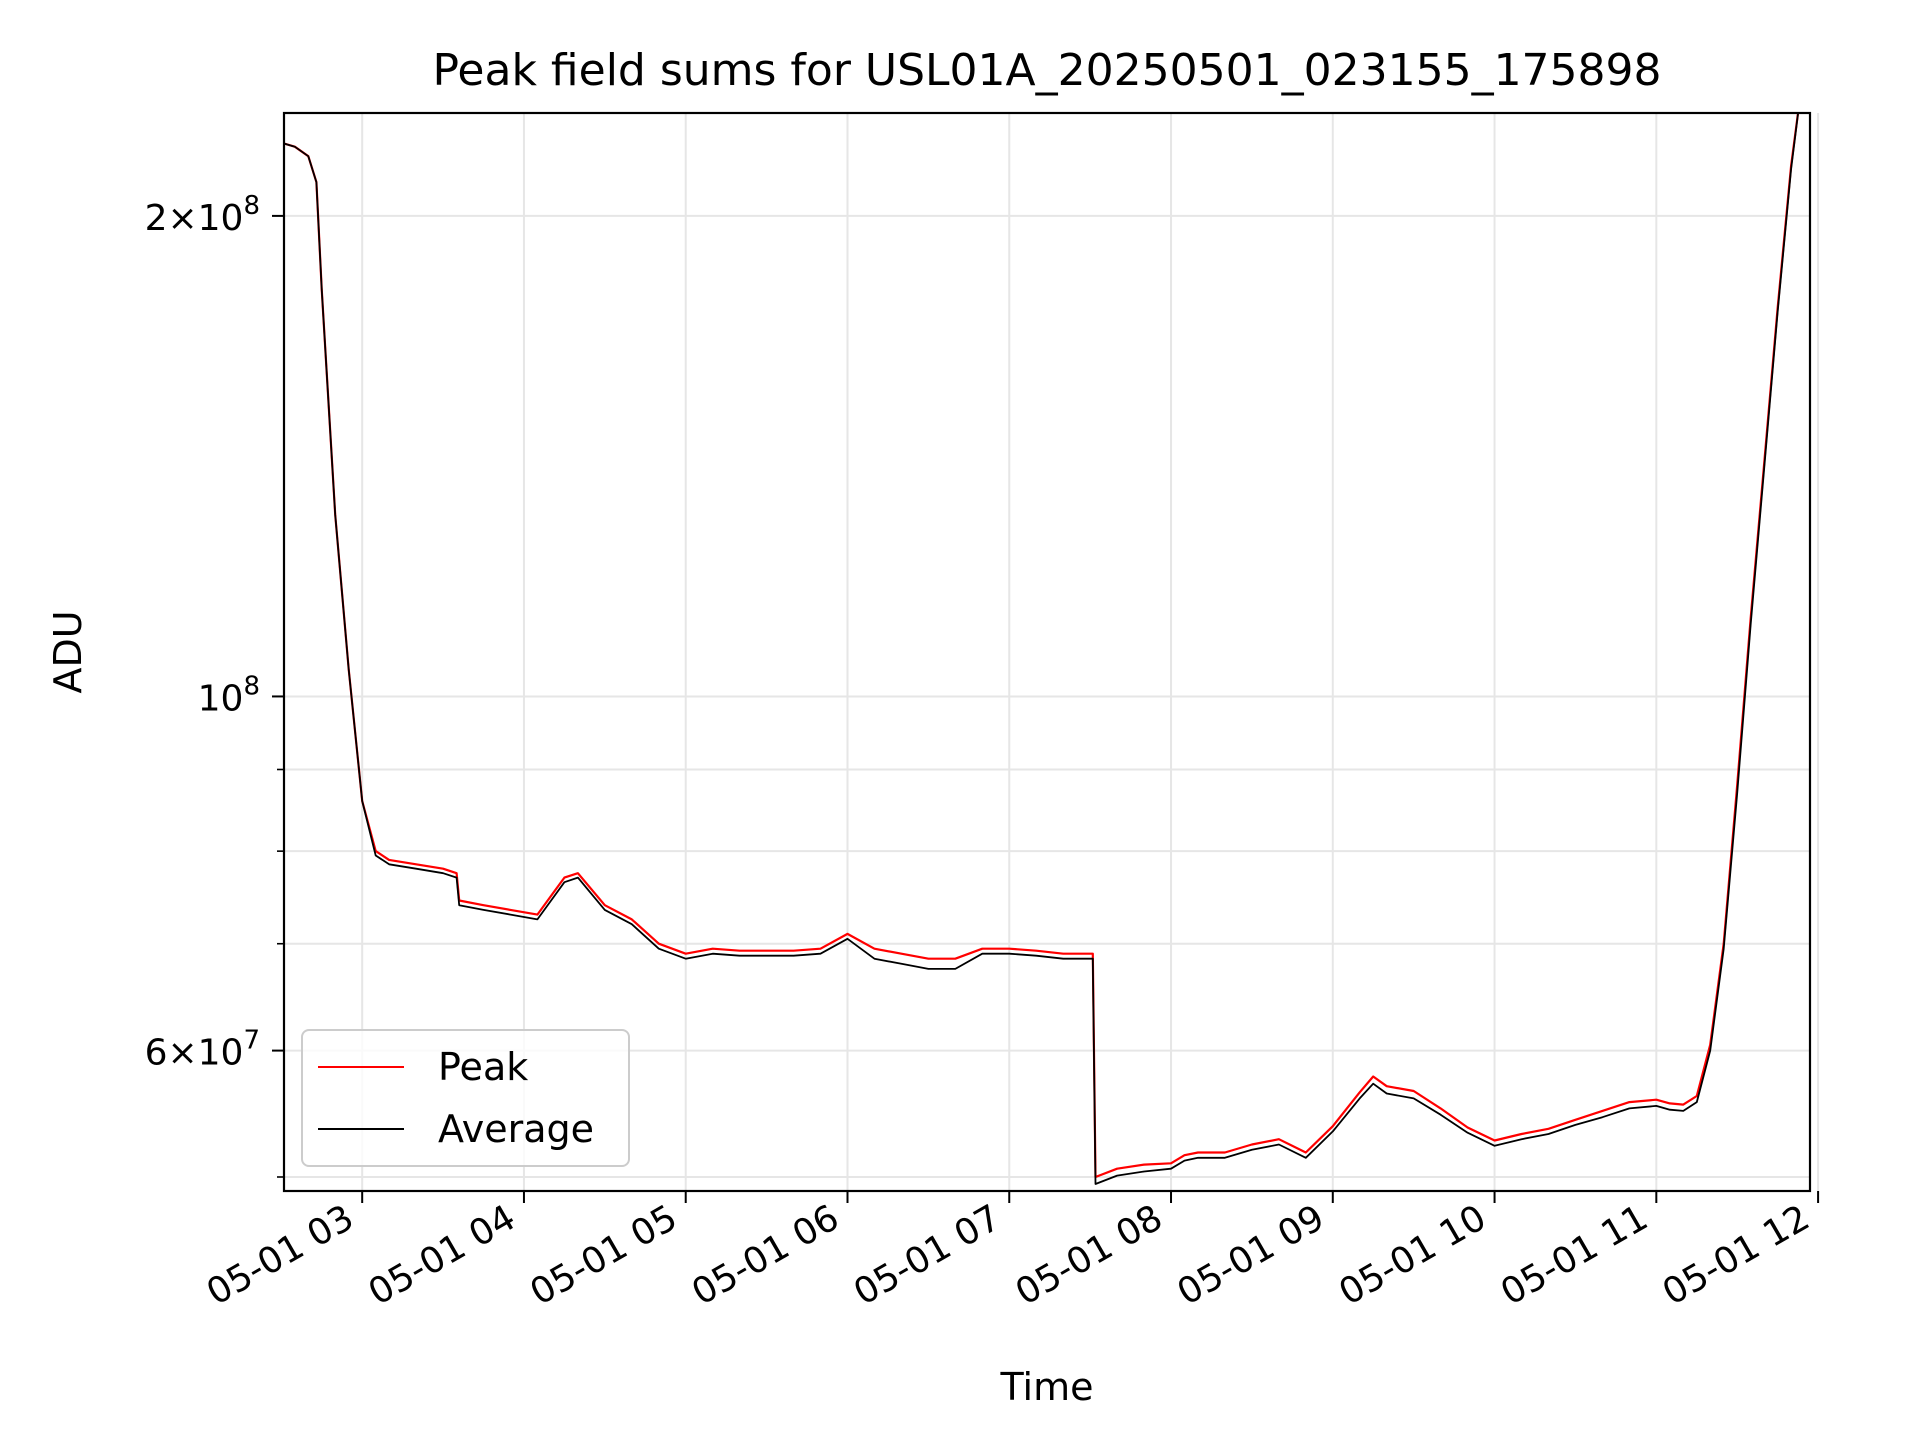 Image resolution: width=1920 pixels, height=1440 pixels. I want to click on legend-box, so click(465, 1098).